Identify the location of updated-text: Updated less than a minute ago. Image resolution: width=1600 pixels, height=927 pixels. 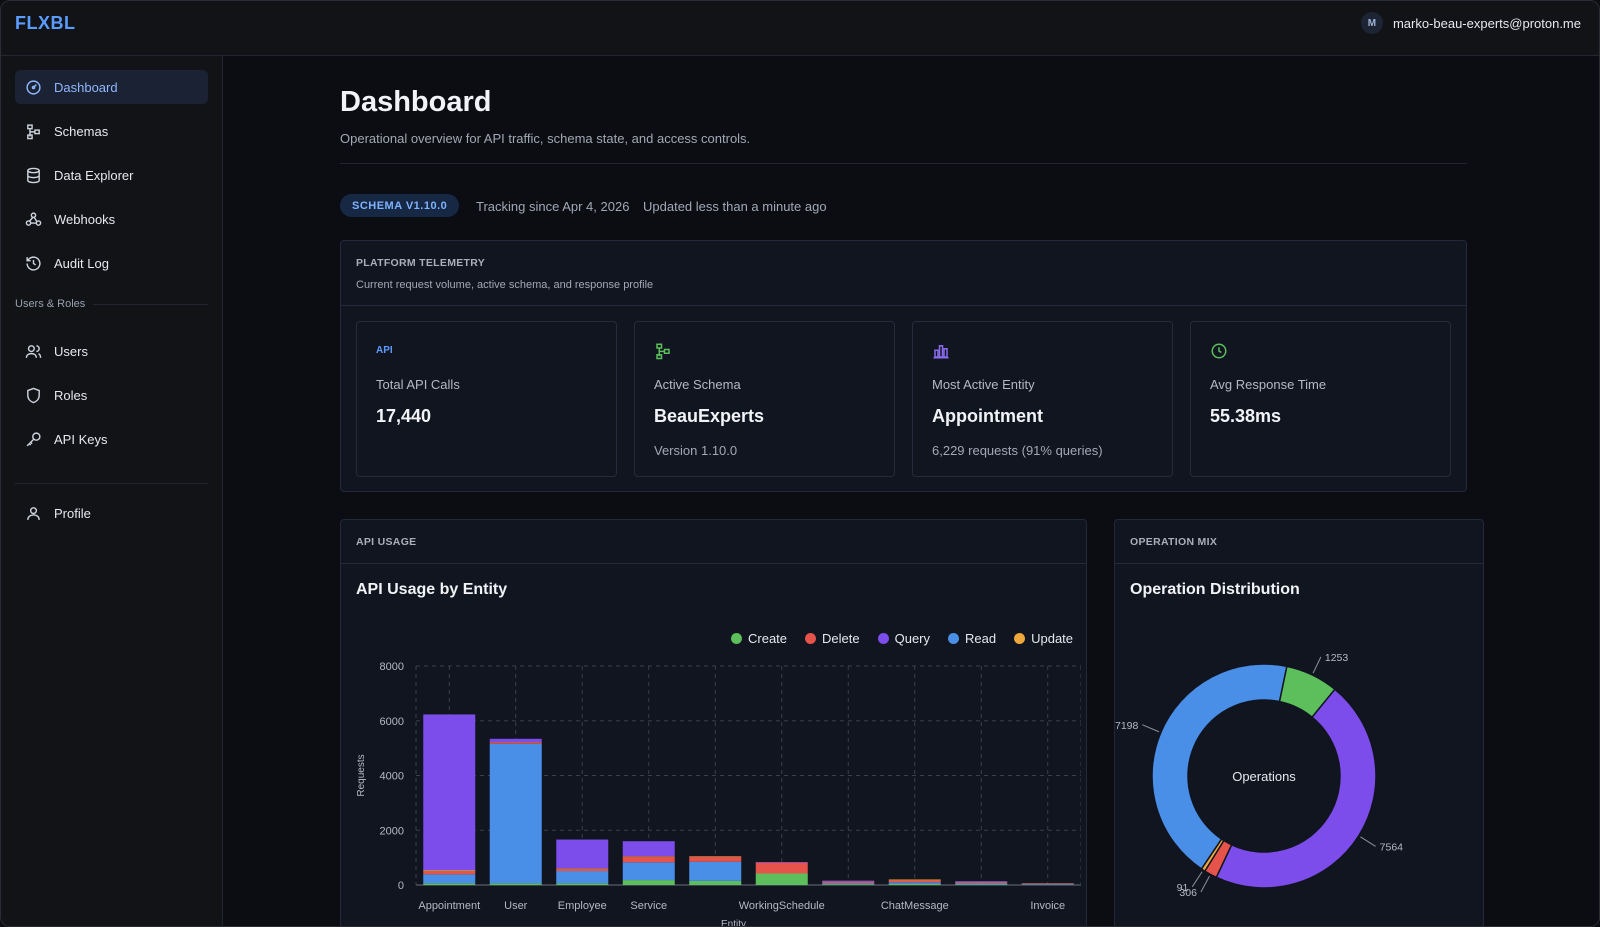
(735, 206).